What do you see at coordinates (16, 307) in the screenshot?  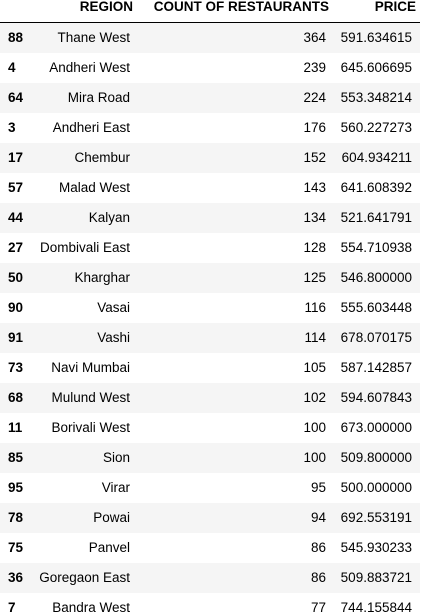 I see `row-index: 90` at bounding box center [16, 307].